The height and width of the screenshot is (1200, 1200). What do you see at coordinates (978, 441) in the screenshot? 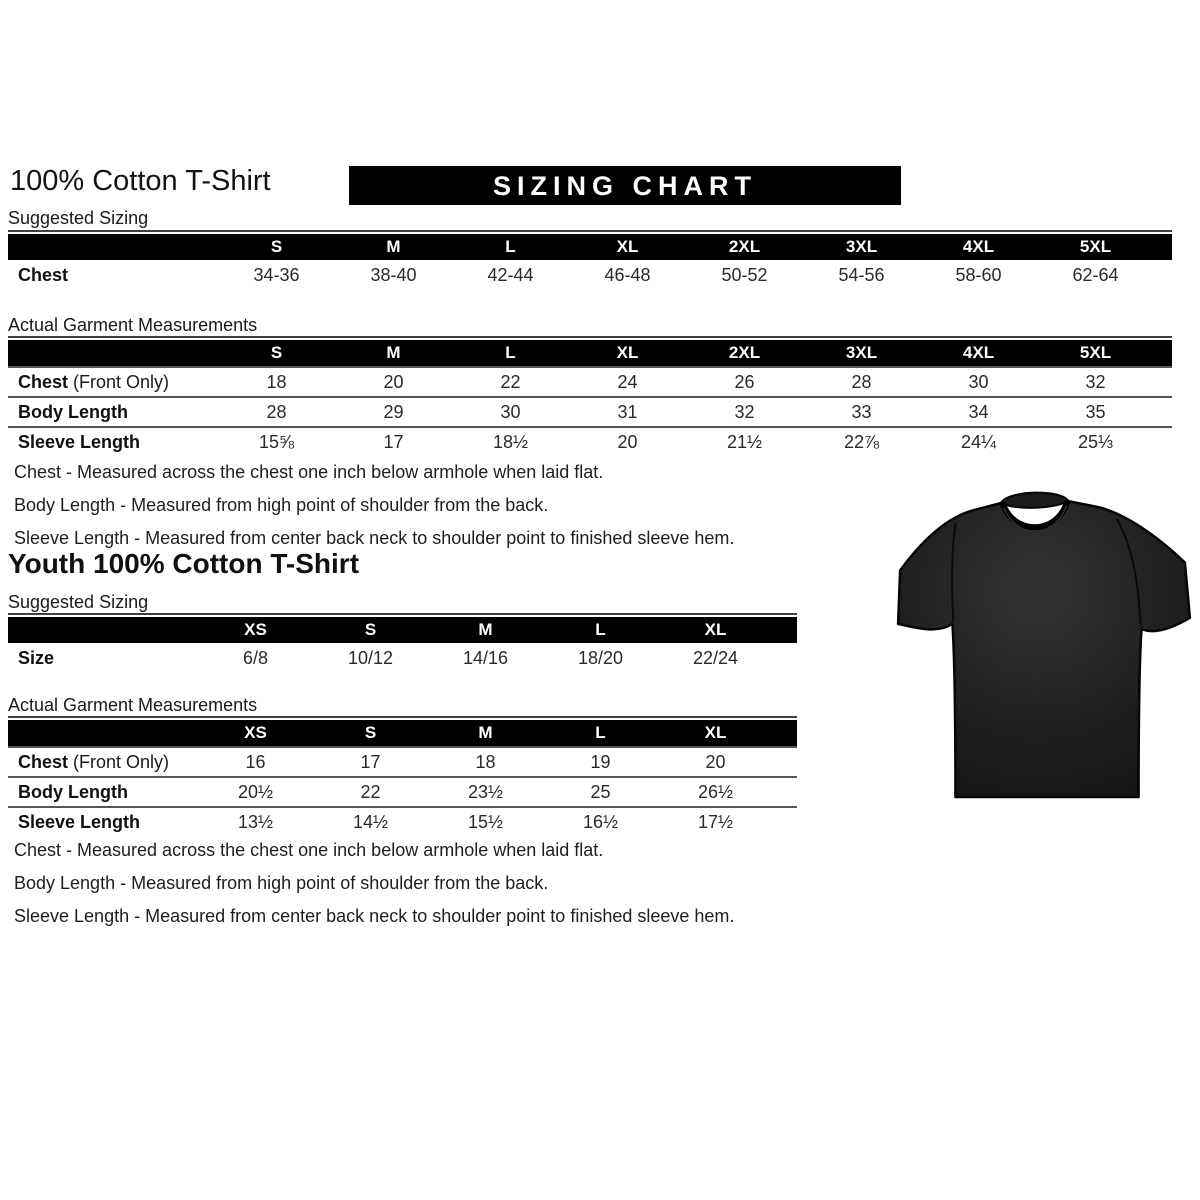
I see `measurement-value: 24¼` at bounding box center [978, 441].